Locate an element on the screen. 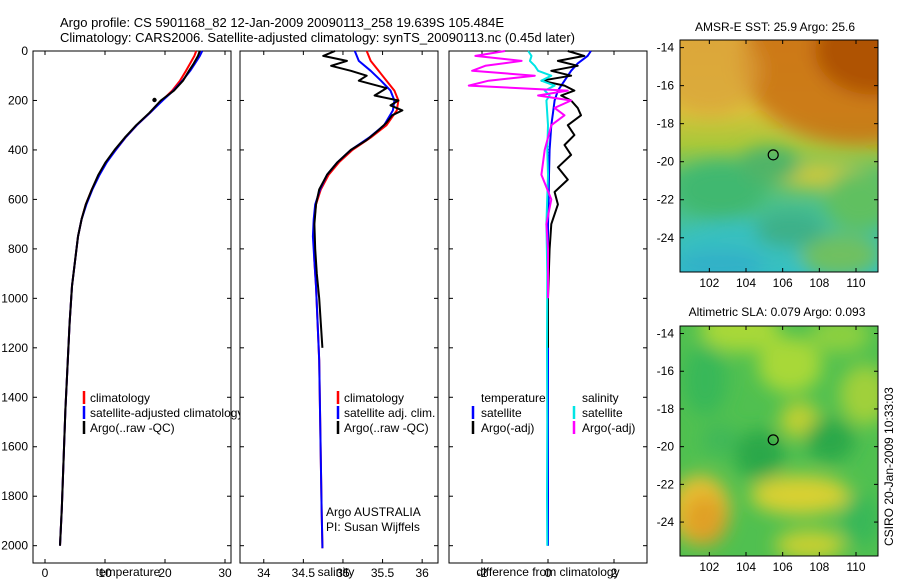 The image size is (900, 580). ytick-label: 400 is located at coordinates (18, 150).